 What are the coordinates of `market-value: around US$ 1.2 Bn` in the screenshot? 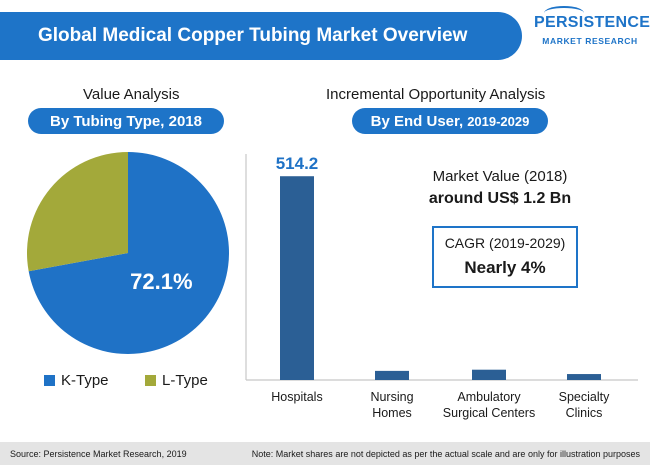 It's located at (500, 198).